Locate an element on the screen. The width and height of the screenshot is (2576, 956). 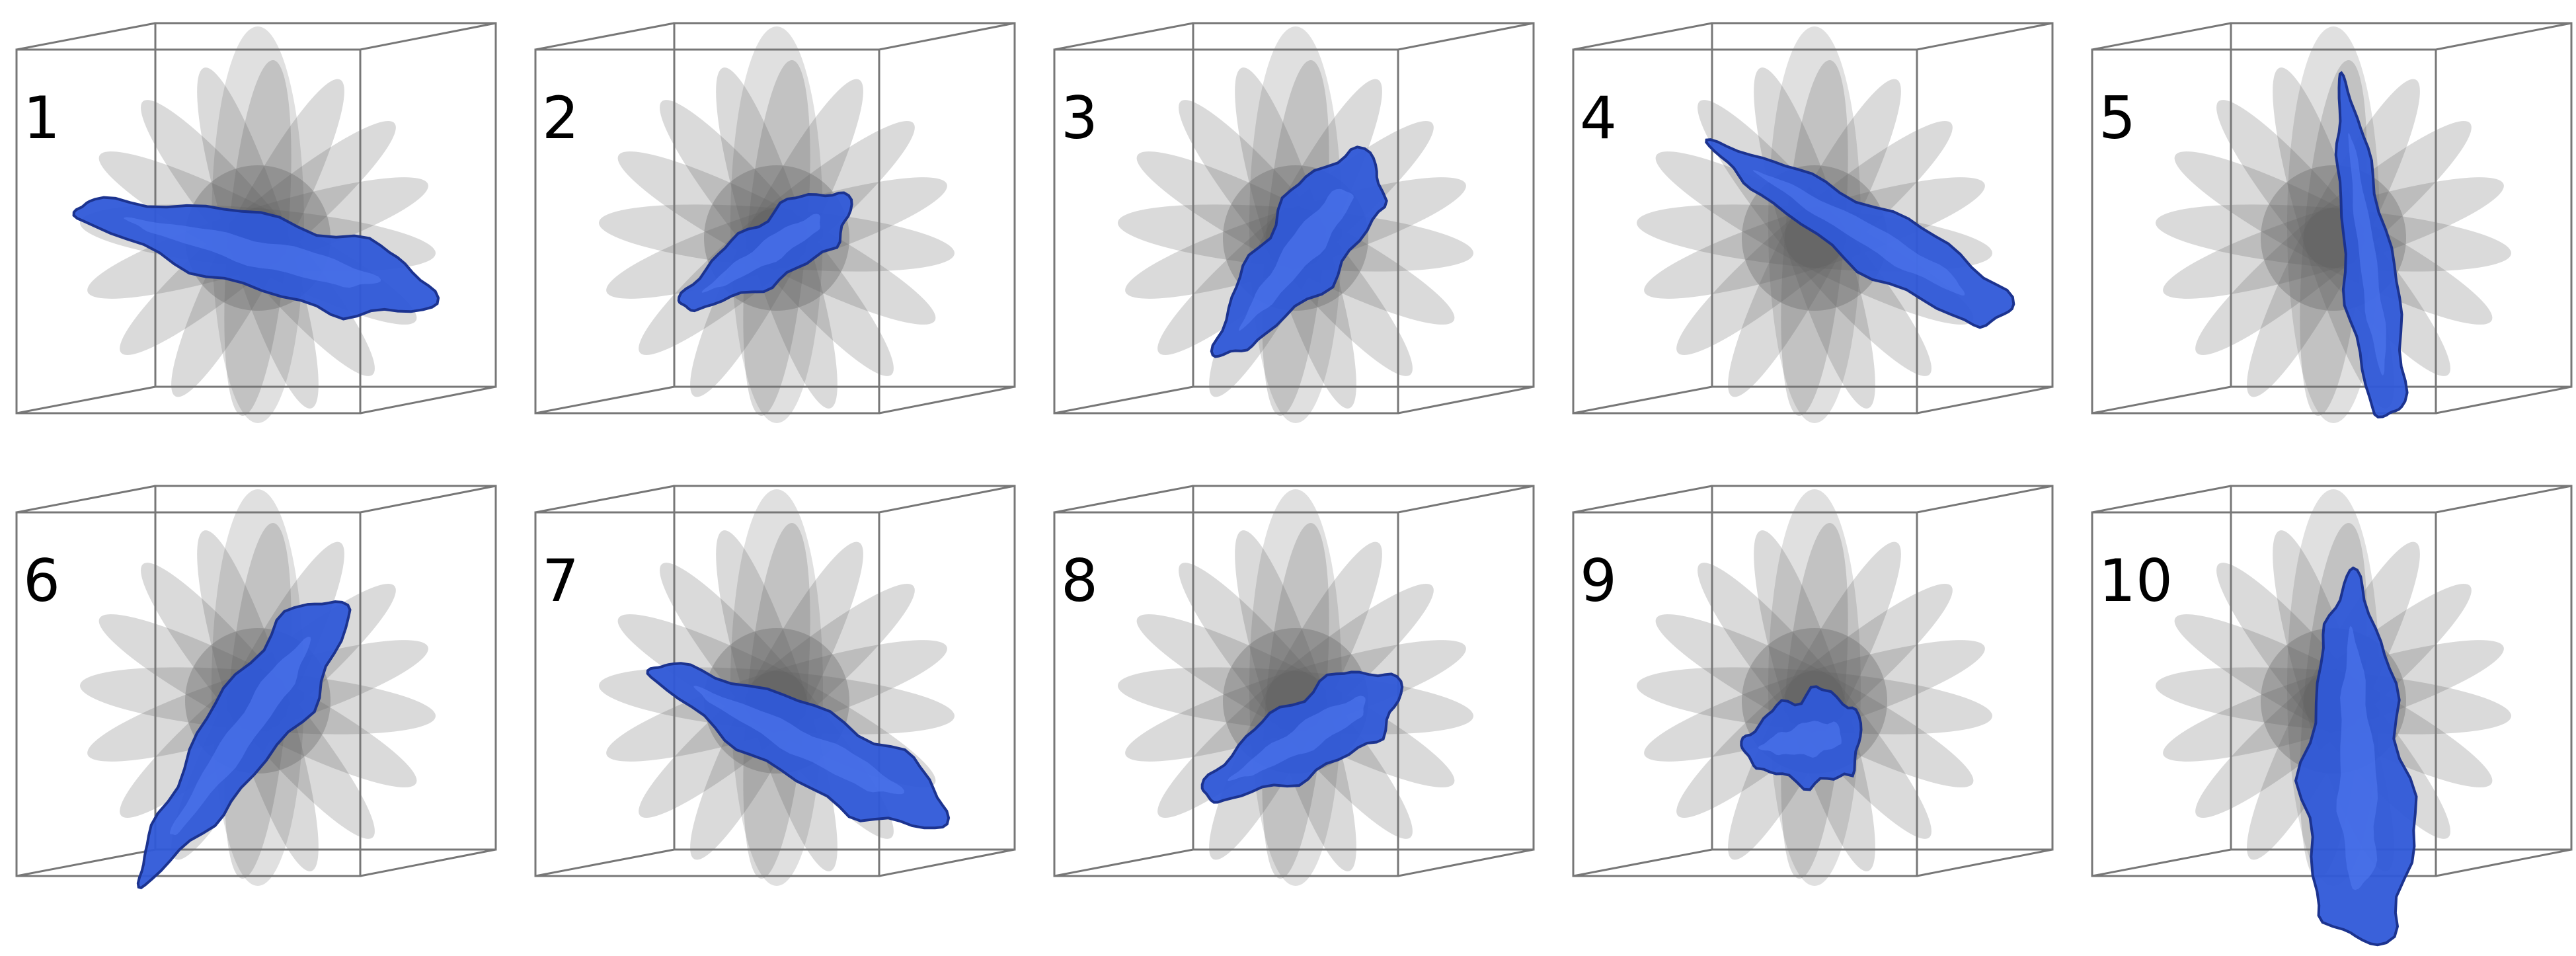
panel: 5 is located at coordinates (2332, 223).